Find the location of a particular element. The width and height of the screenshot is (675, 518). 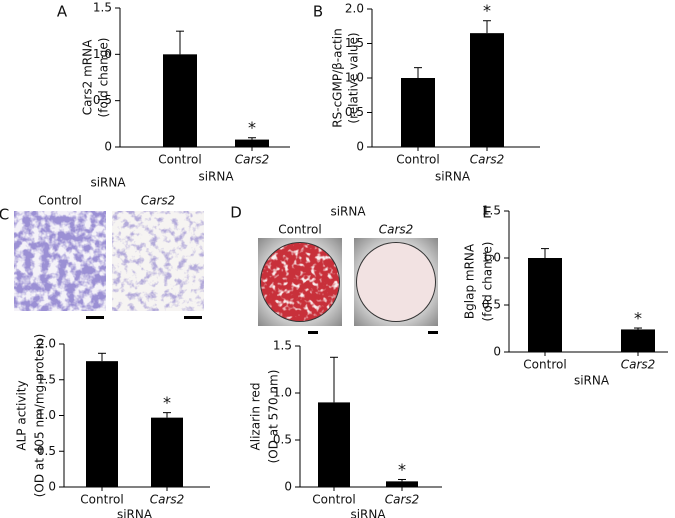

cars2-well is located at coordinates (396, 282).